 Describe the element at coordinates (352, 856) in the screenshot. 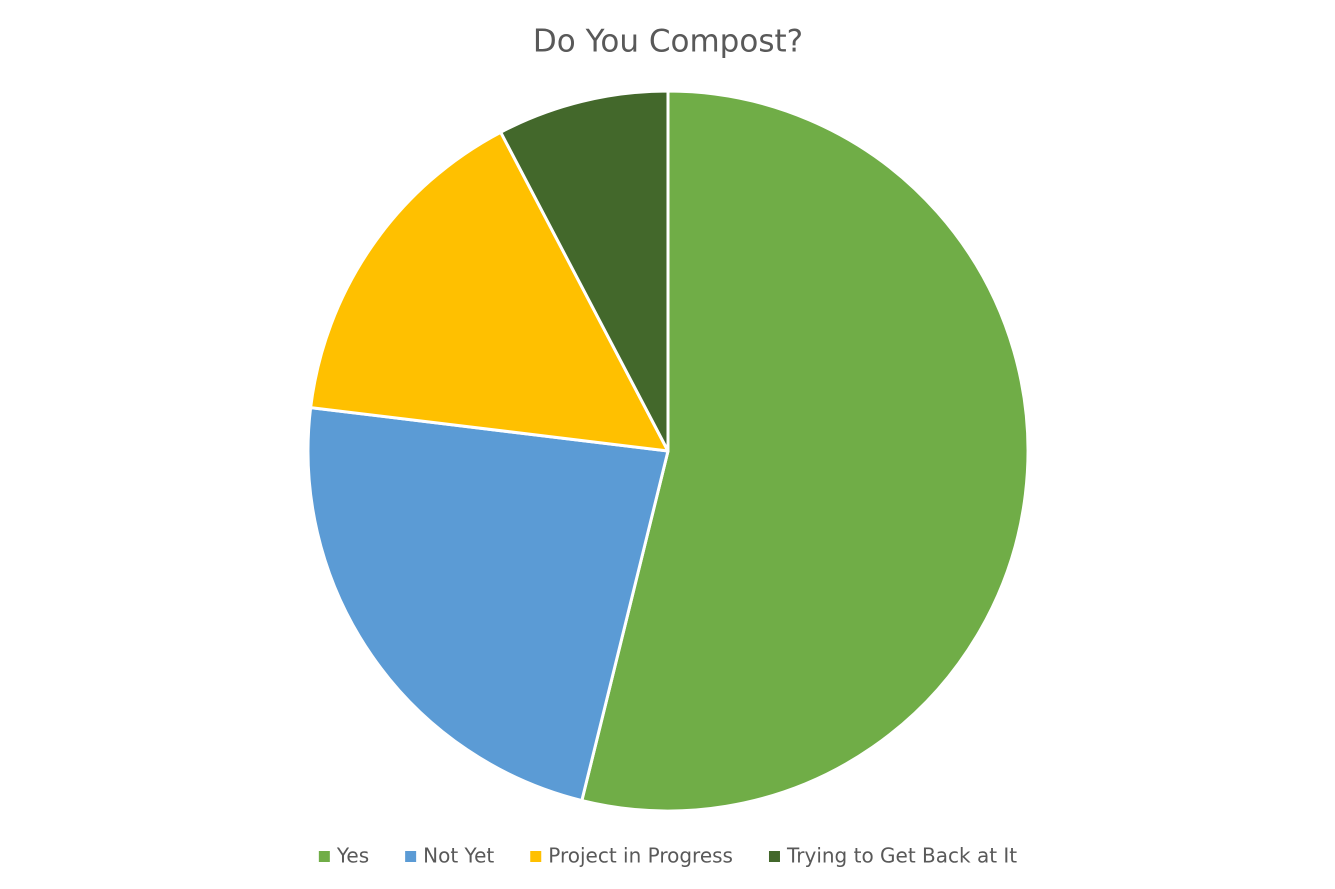

I see `legend-label: Yes` at that location.